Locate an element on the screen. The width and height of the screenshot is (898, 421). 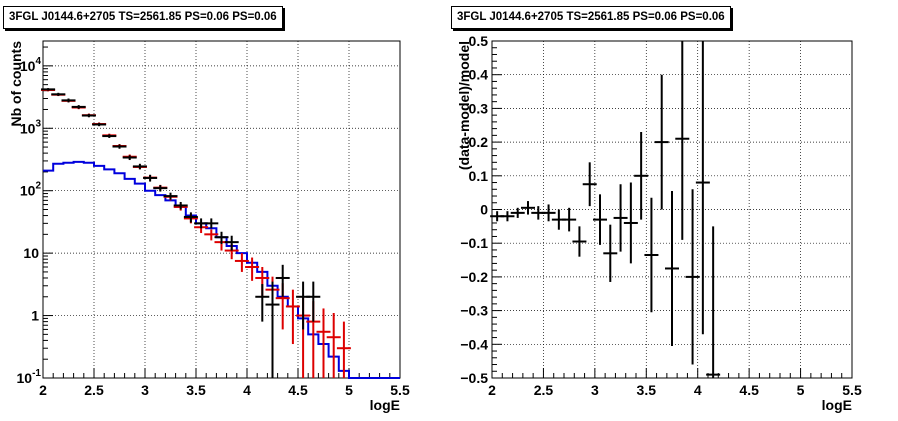
y-tick-label: 10 is located at coordinates (31, 253).